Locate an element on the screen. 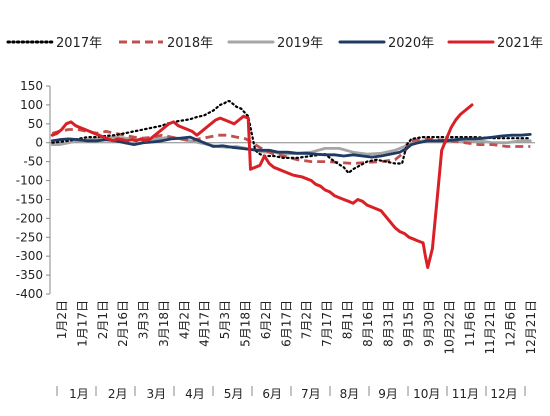 Image resolution: width=550 pixels, height=416 pixels. y-tick-label: -400 is located at coordinates (29, 294).